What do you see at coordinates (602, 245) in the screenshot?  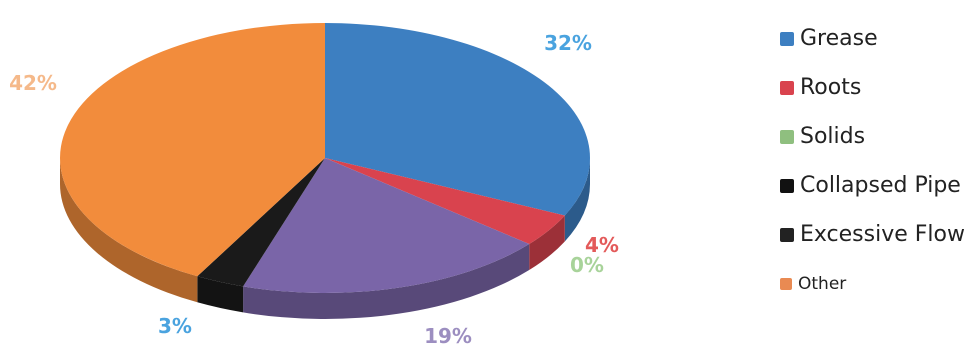 I see `data-label-roots: 4%` at bounding box center [602, 245].